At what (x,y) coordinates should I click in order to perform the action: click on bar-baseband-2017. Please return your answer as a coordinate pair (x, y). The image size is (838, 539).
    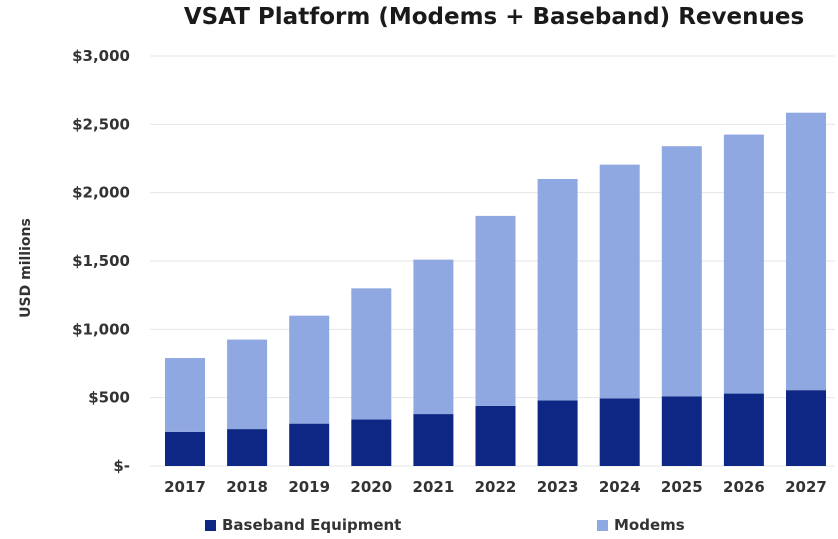
    Looking at the image, I should click on (185, 448).